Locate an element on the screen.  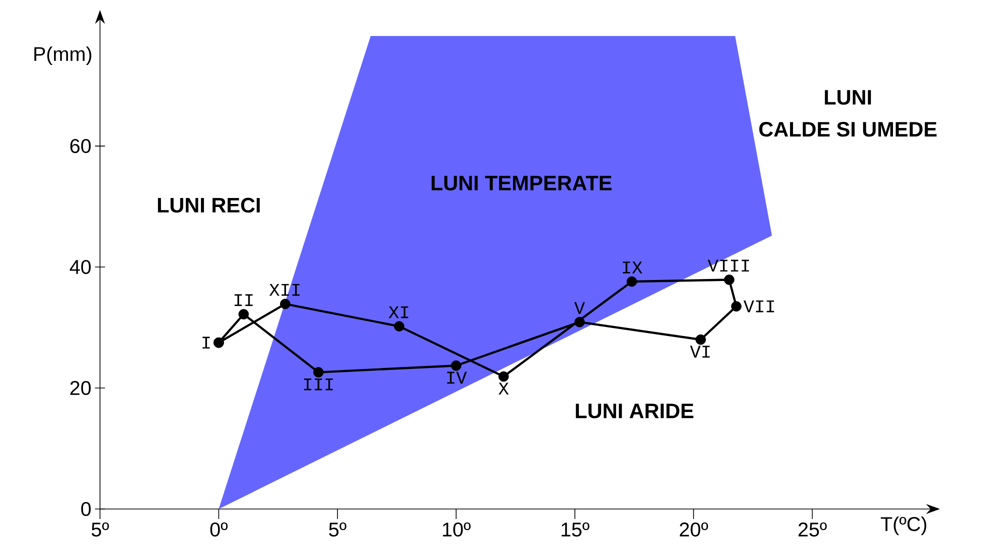
annotation: VIII is located at coordinates (728, 266).